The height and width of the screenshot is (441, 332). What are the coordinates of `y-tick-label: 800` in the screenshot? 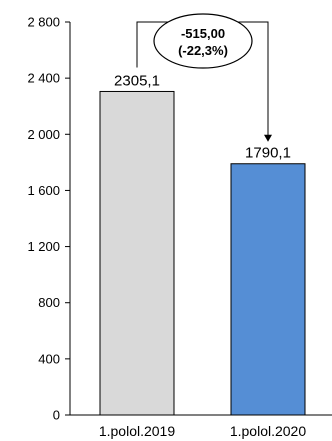 It's located at (49, 302).